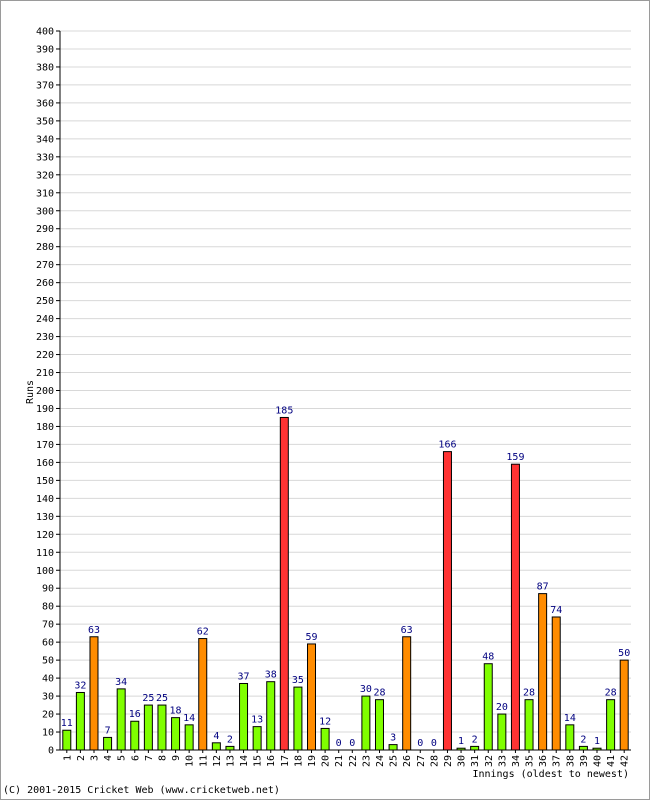  I want to click on x-tick-label: 1, so click(67, 758).